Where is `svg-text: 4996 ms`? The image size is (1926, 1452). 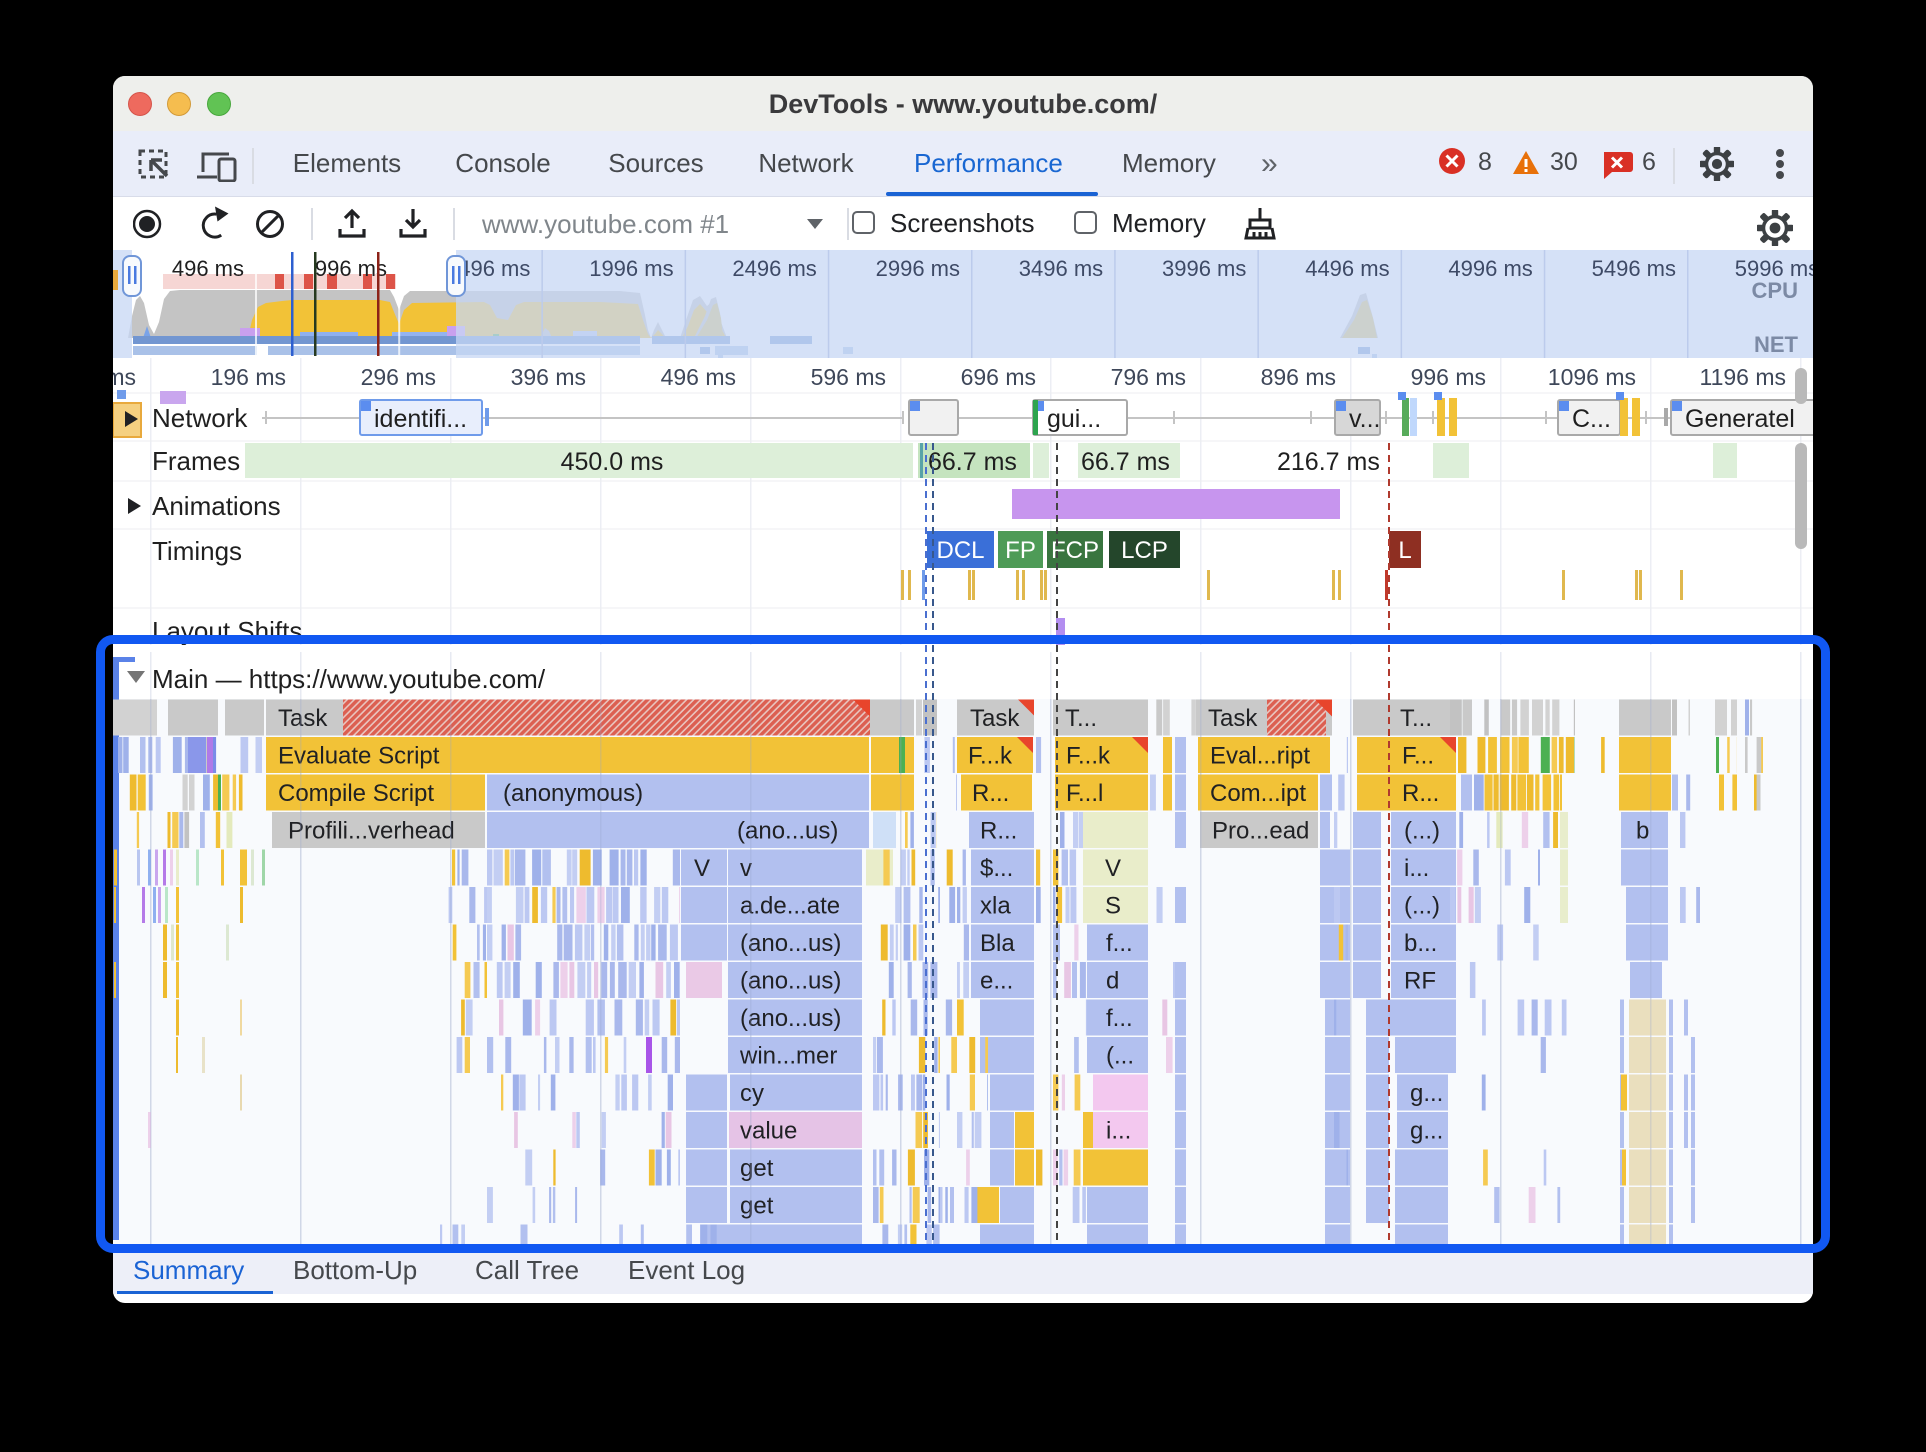 svg-text: 4996 ms is located at coordinates (1490, 268).